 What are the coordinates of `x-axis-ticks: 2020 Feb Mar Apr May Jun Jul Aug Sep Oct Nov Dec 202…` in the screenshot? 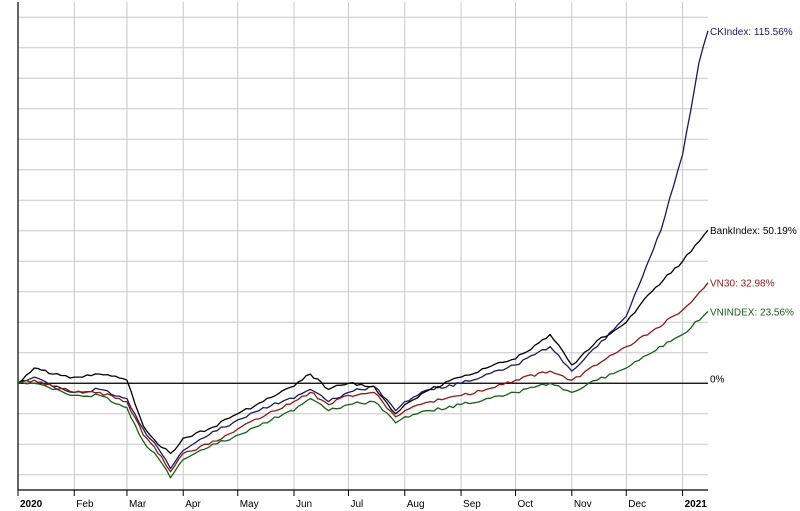 It's located at (362, 500).